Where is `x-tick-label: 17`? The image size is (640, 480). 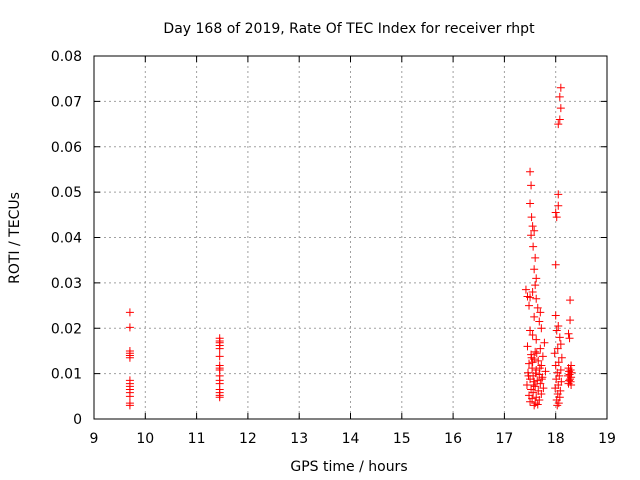 x-tick-label: 17 is located at coordinates (504, 439).